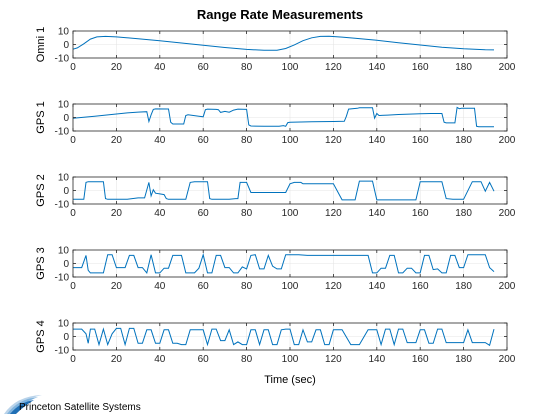  Describe the element at coordinates (290, 380) in the screenshot. I see `x-axis-label: Time (sec)` at that location.